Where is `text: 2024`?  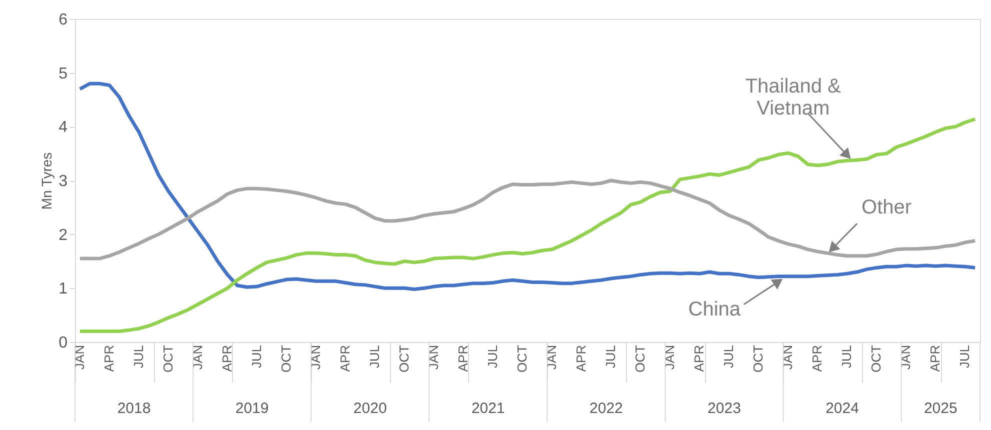
text: 2024 is located at coordinates (842, 408).